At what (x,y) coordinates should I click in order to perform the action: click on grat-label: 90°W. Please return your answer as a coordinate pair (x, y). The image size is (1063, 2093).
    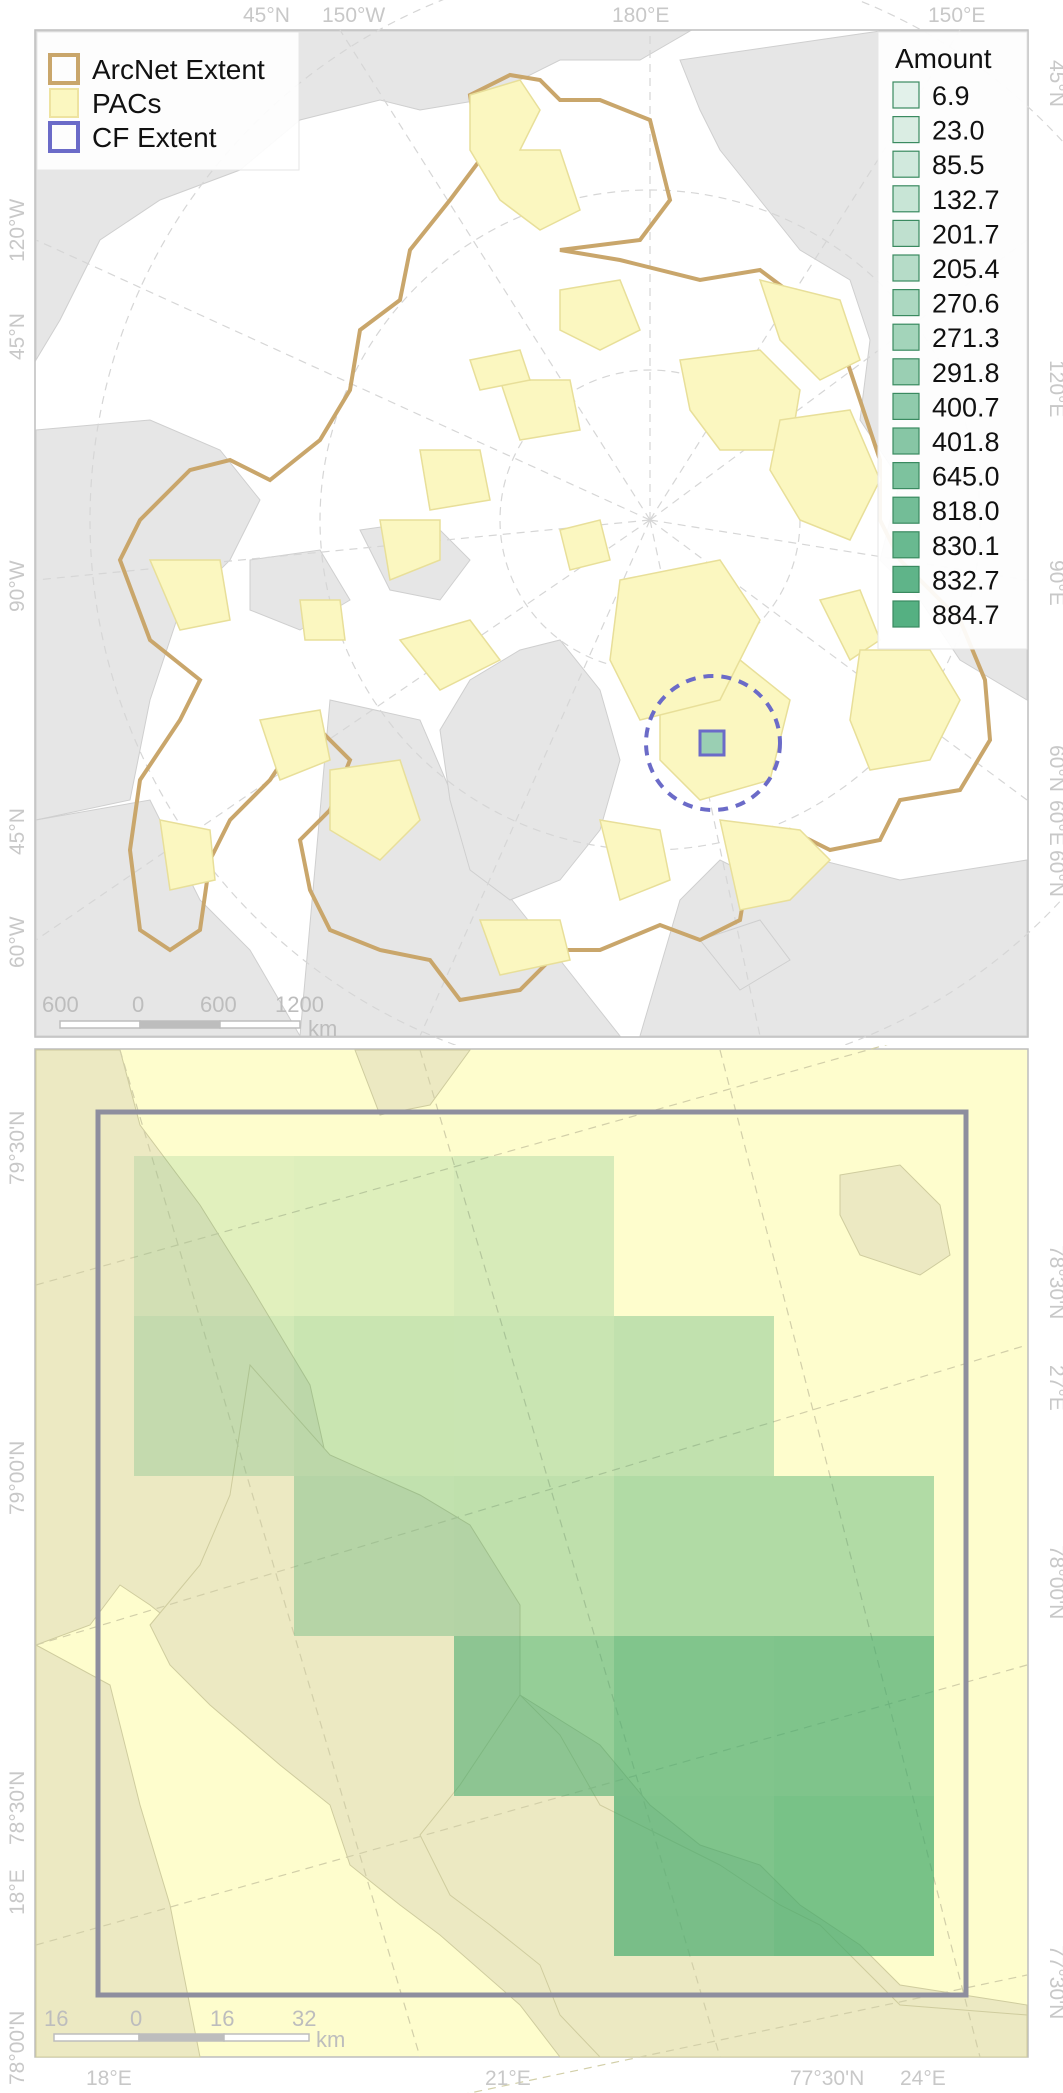
    Looking at the image, I should click on (17, 586).